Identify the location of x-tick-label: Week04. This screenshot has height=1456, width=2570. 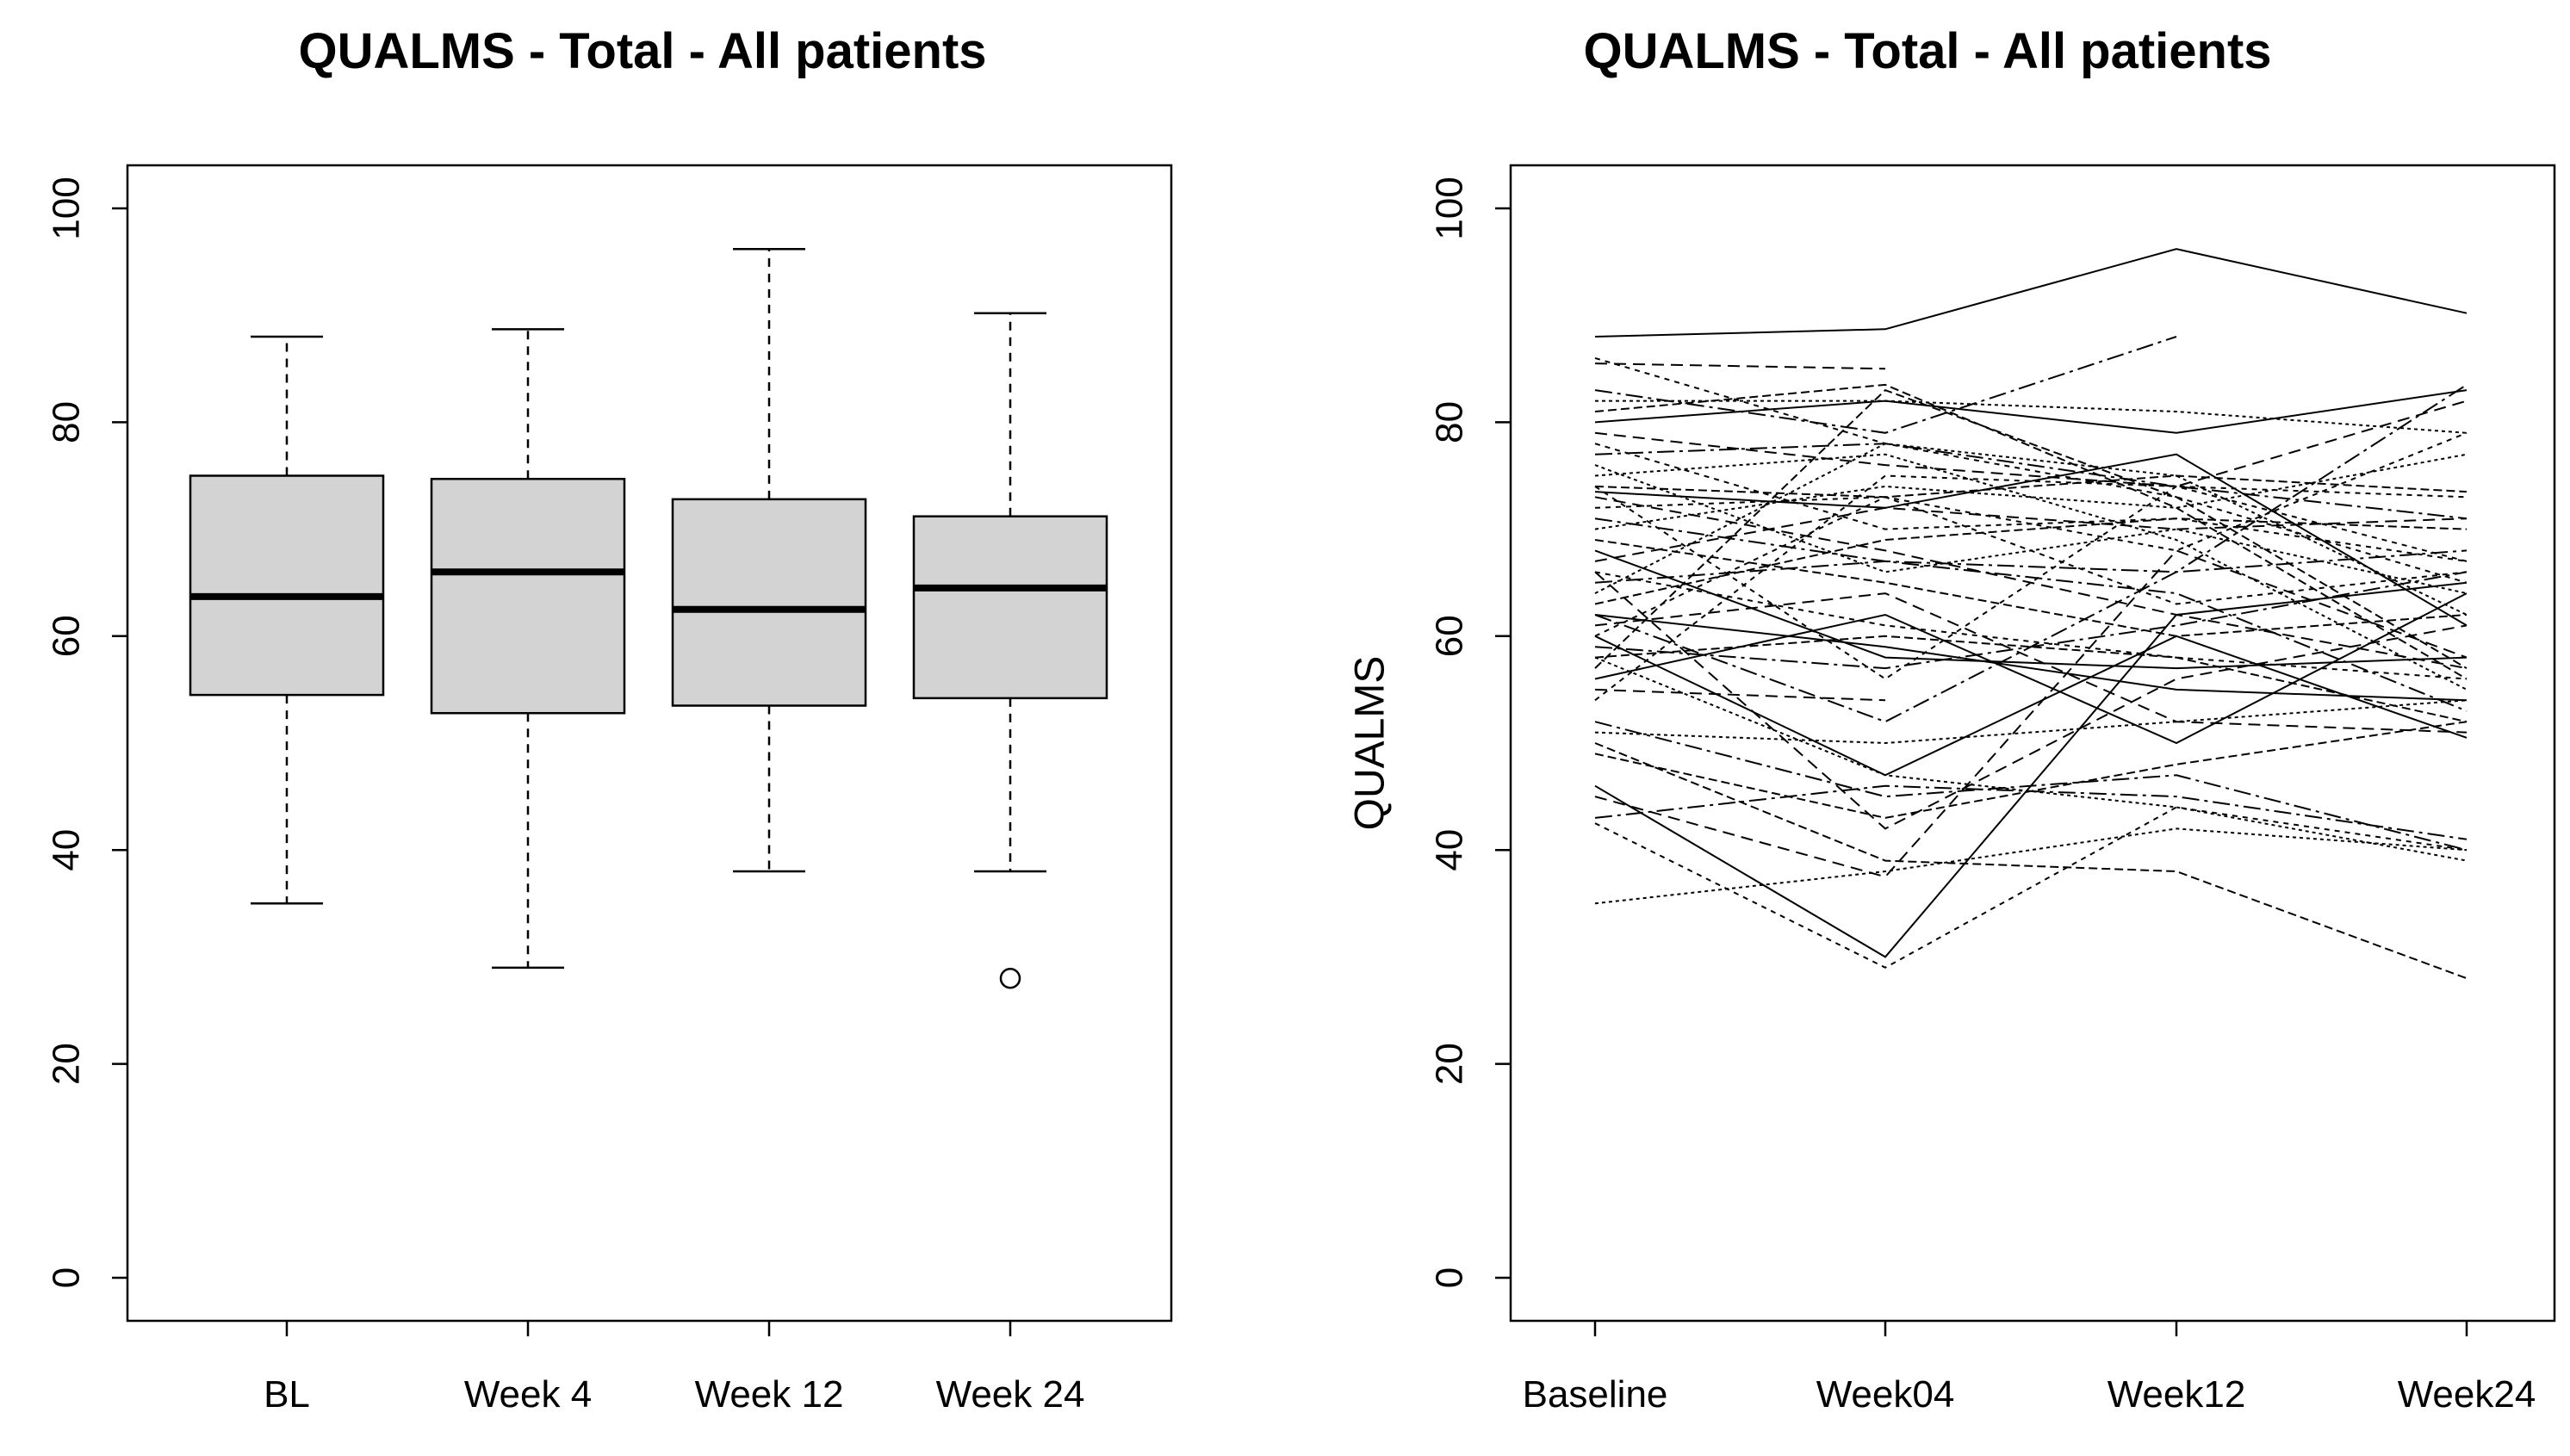
(1885, 1394).